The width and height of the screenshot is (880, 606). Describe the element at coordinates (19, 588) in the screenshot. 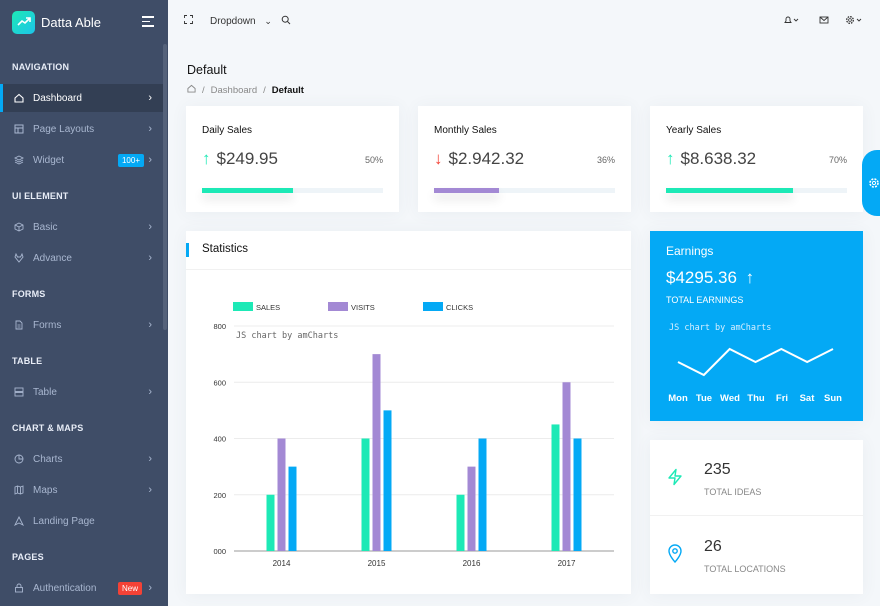

I see `lock-icon` at that location.